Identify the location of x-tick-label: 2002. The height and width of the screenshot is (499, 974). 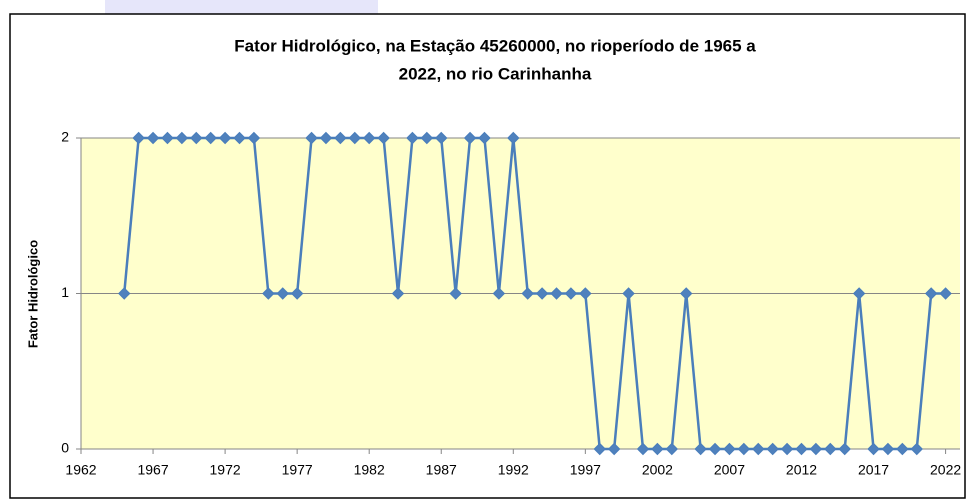
(657, 470).